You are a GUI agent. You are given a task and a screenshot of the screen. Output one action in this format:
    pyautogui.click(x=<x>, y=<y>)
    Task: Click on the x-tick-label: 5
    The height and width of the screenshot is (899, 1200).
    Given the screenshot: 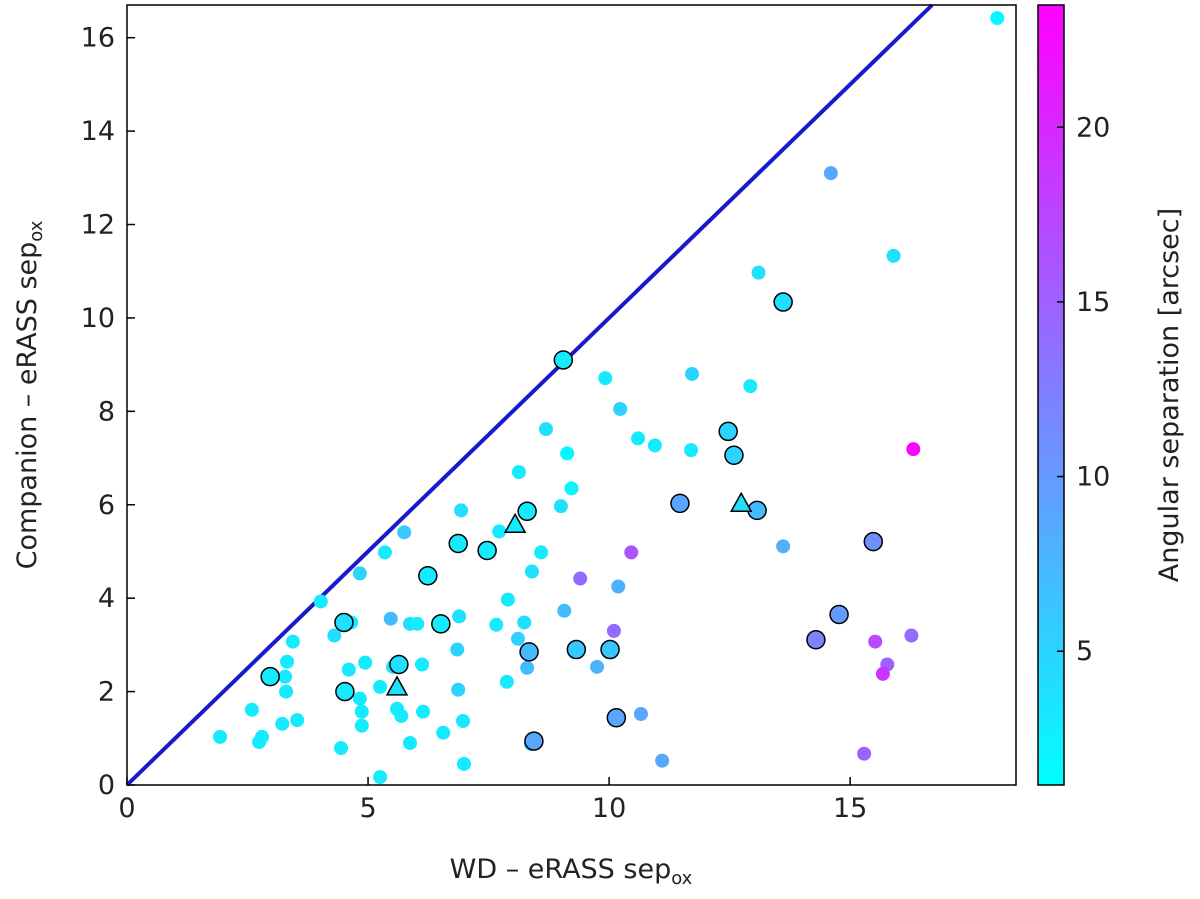 What is the action you would take?
    pyautogui.click(x=367, y=808)
    